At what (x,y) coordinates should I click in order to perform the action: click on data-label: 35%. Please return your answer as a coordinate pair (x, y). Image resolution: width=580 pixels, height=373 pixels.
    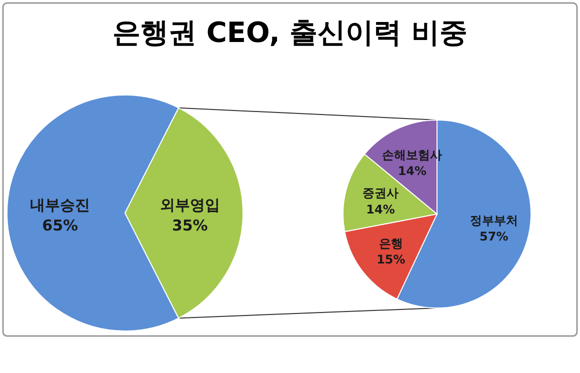
    Looking at the image, I should click on (190, 225).